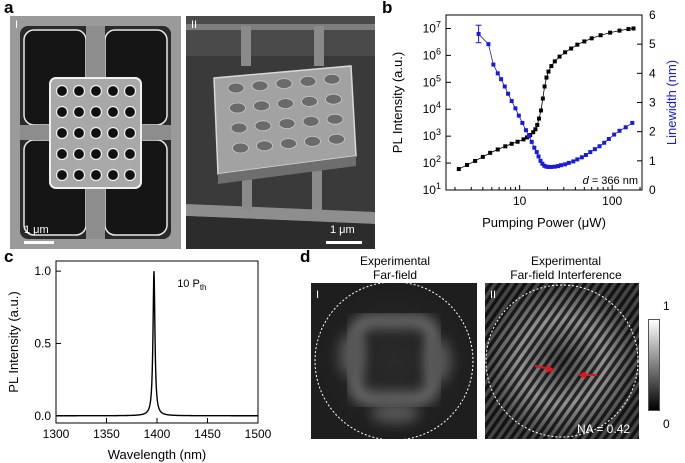 The height and width of the screenshot is (463, 685). I want to click on y2-tick-label: 5, so click(652, 44).